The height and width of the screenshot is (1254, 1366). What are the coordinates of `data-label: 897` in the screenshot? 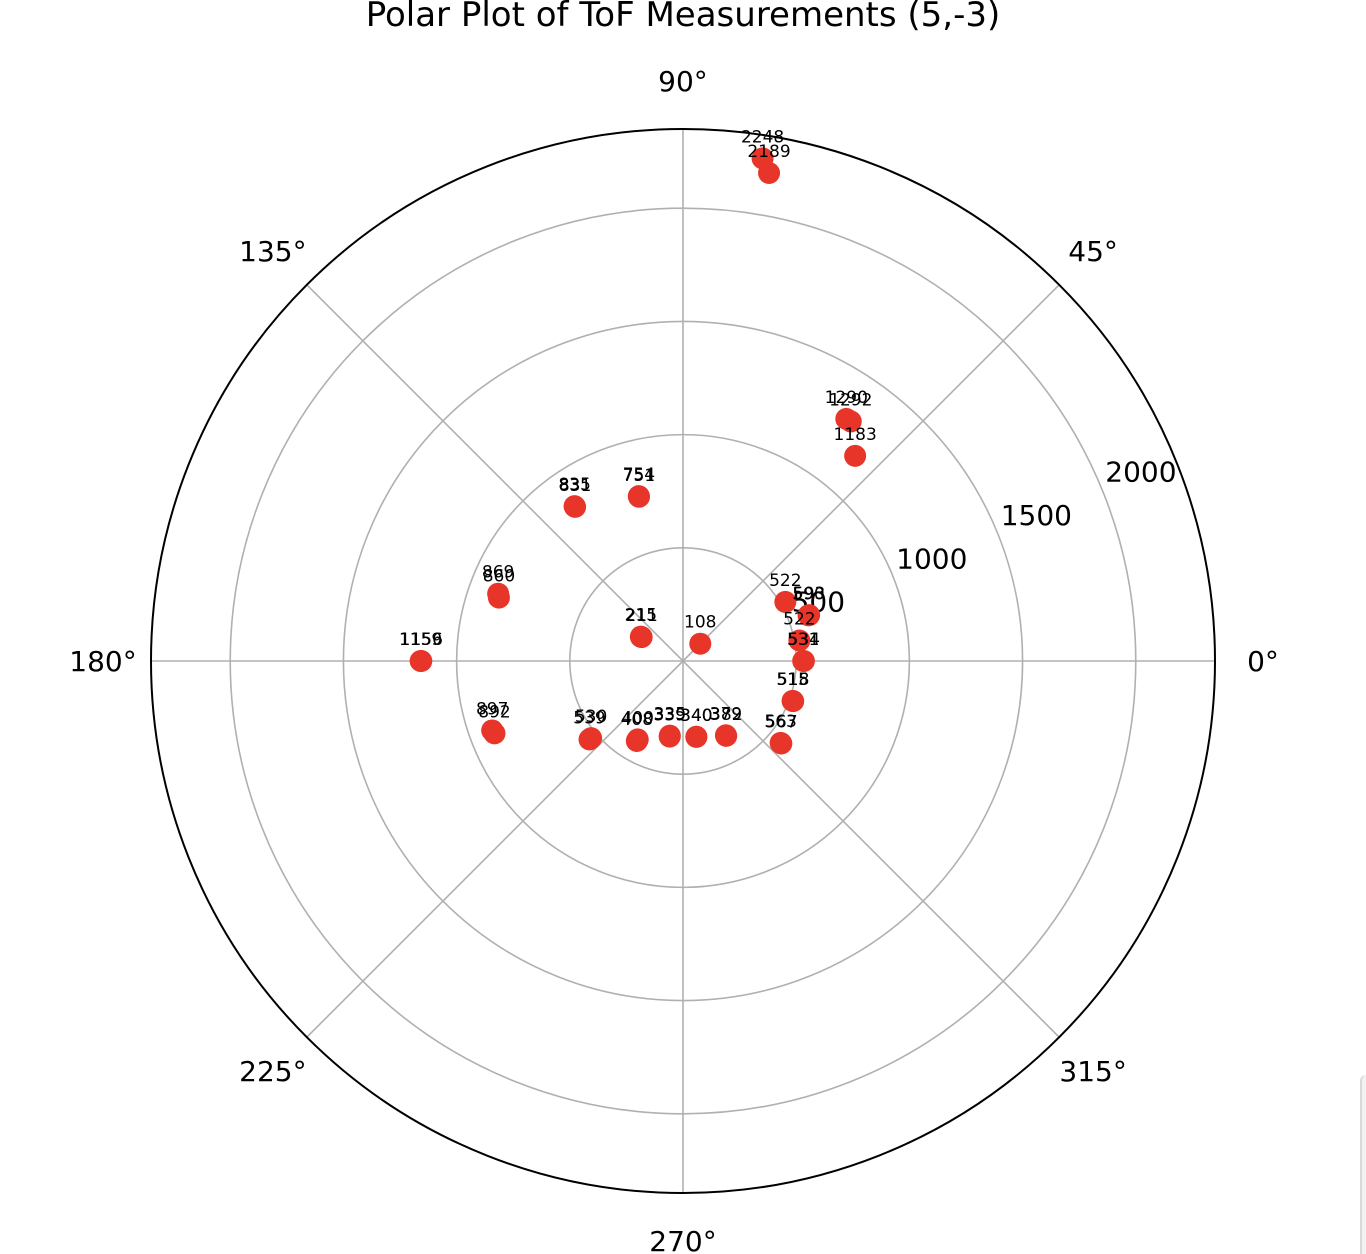 It's located at (492, 709).